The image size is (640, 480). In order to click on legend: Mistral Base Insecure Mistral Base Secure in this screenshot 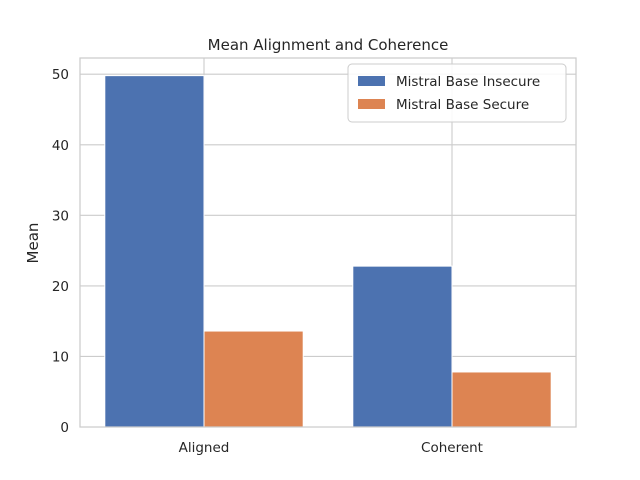, I will do `click(457, 93)`.